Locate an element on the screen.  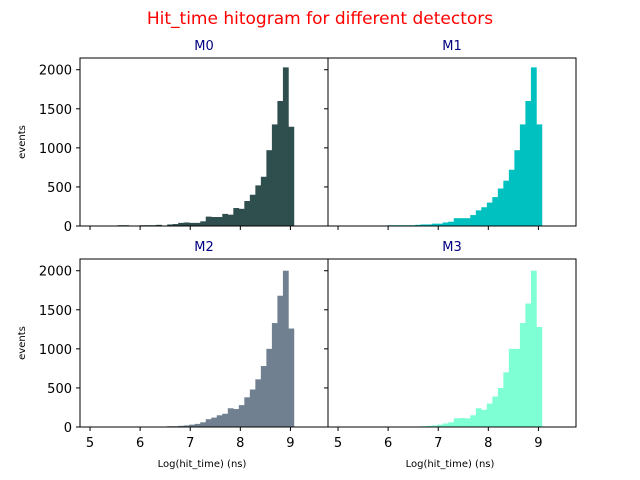
y-tick-label: 1000 is located at coordinates (55, 149).